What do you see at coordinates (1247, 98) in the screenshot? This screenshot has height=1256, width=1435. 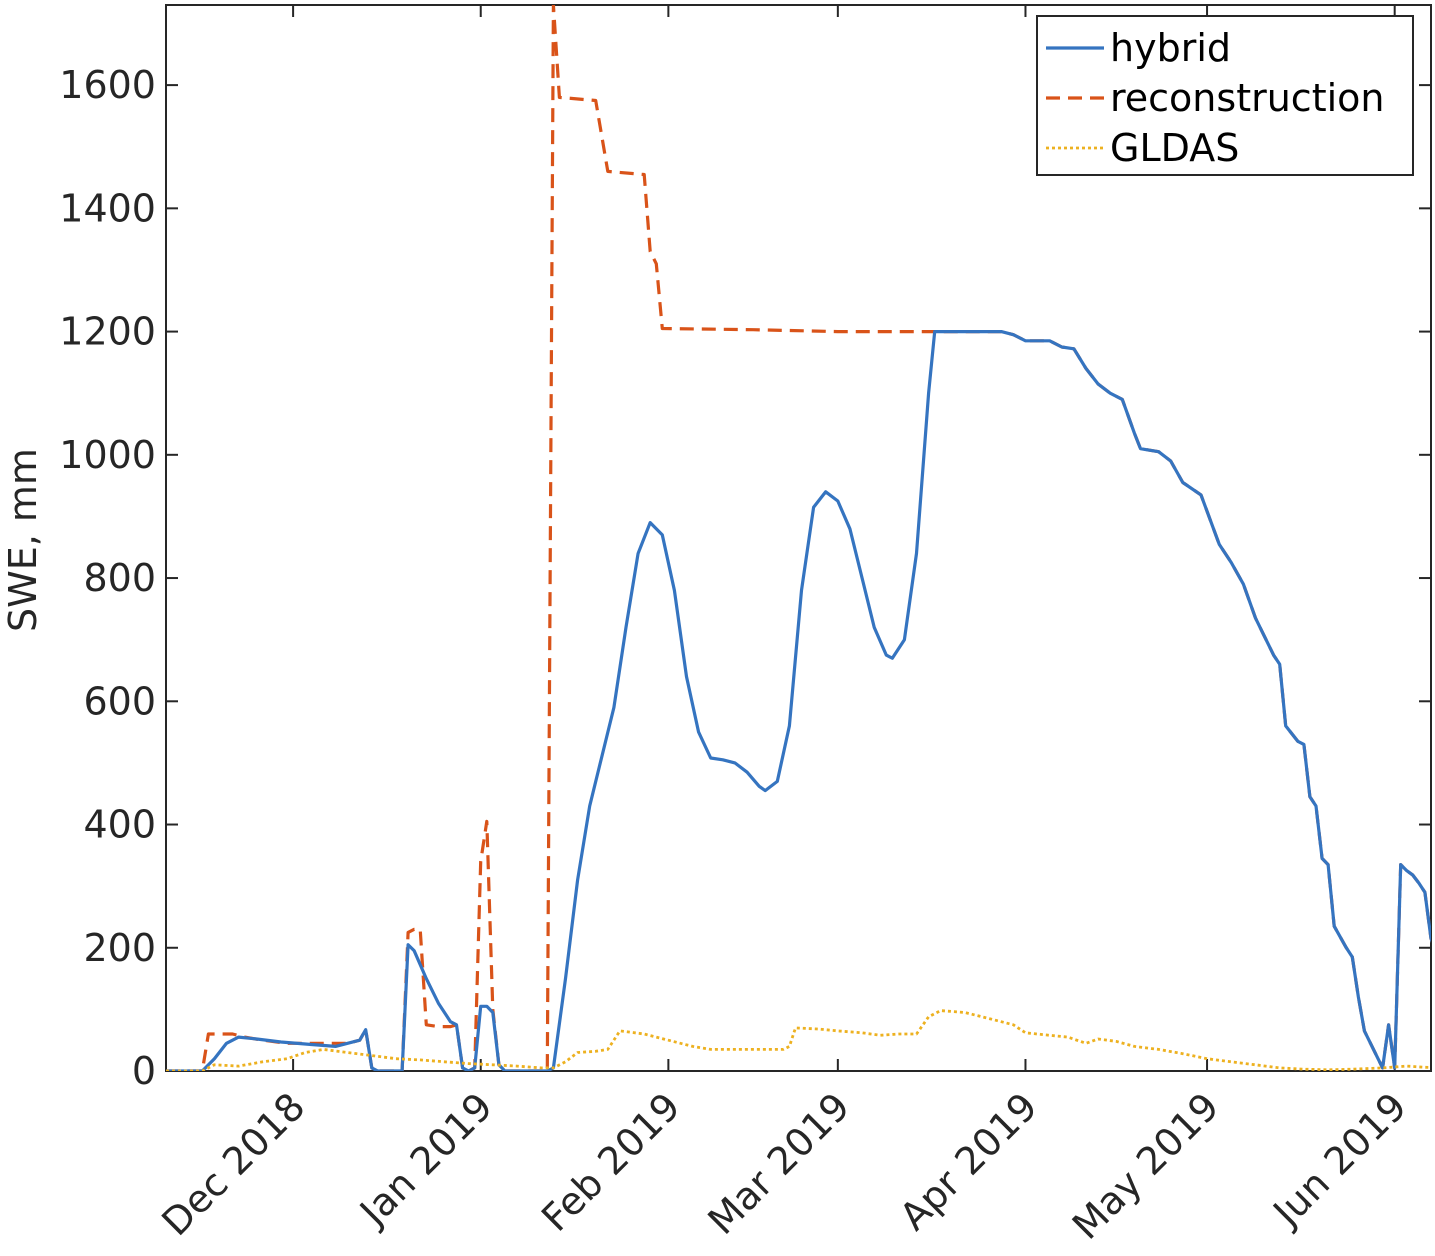 I see `legend-label-reconstruction: reconstruction` at bounding box center [1247, 98].